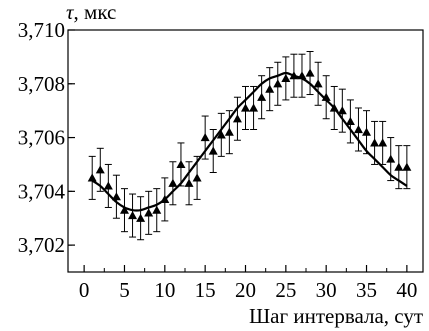 The height and width of the screenshot is (331, 429). Describe the element at coordinates (285, 290) in the screenshot. I see `x-tick-label: 25` at that location.